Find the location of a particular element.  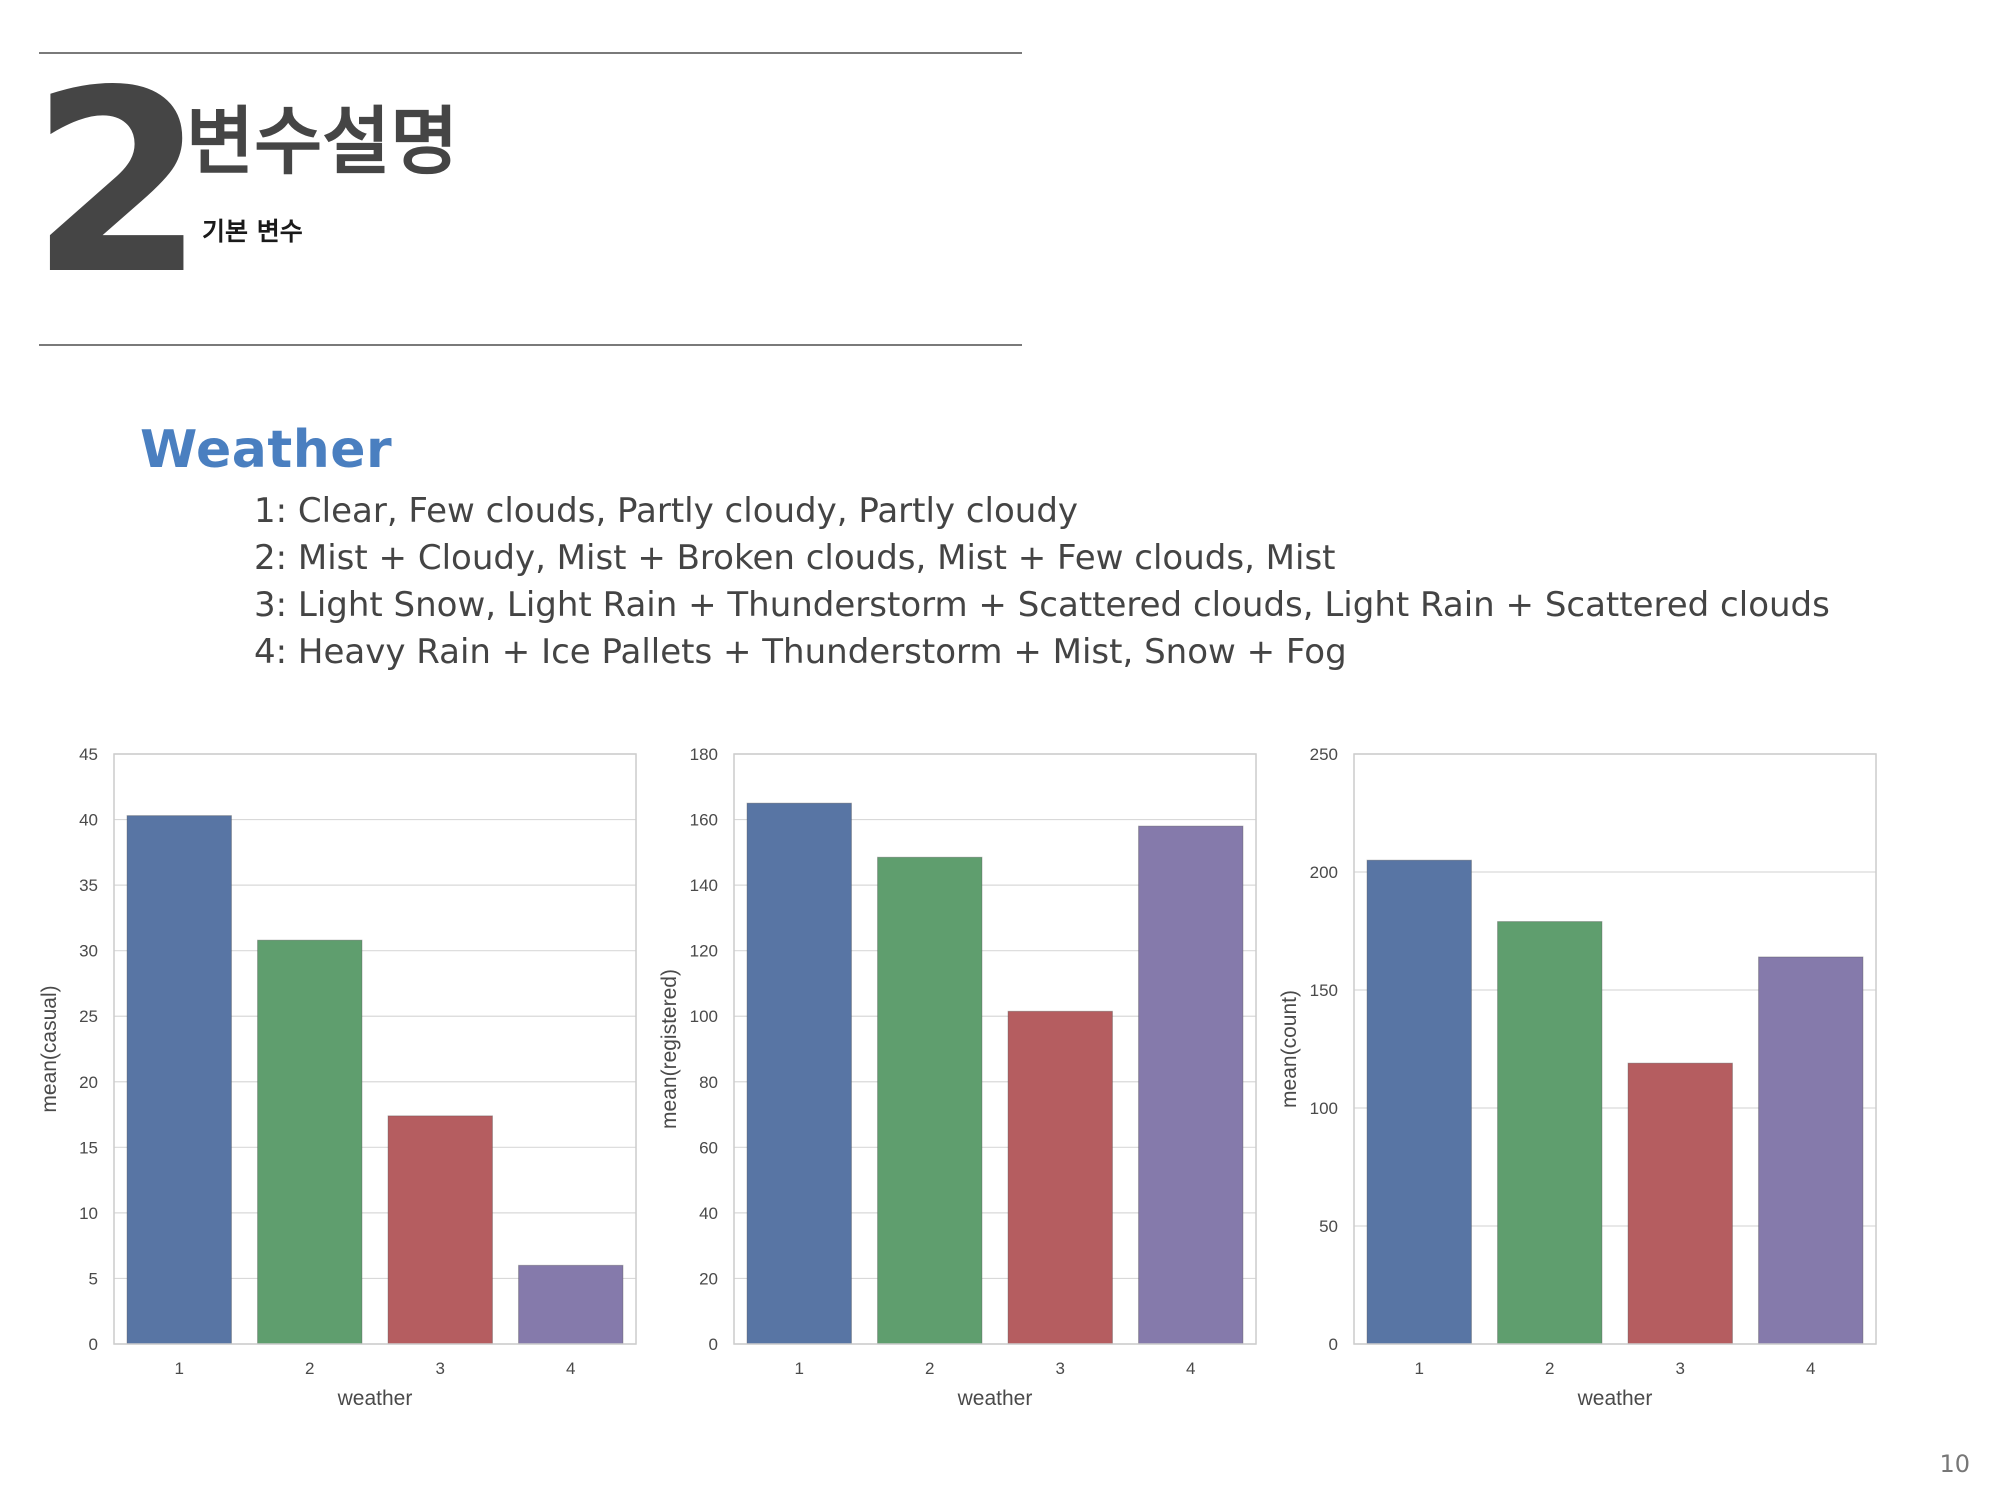

y-tick-label: 30 is located at coordinates (88, 951).